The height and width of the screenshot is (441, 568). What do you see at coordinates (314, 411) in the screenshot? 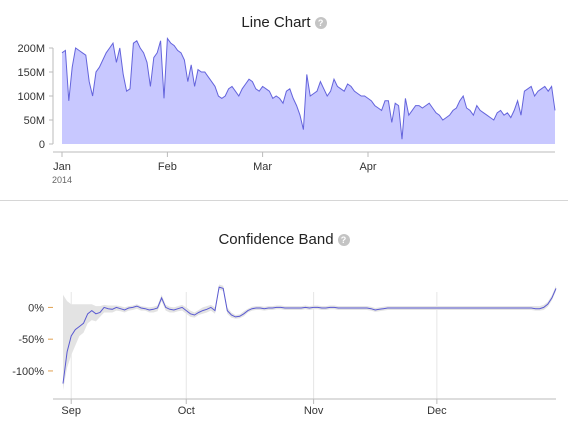
I see `x-tick-label: Nov` at bounding box center [314, 411].